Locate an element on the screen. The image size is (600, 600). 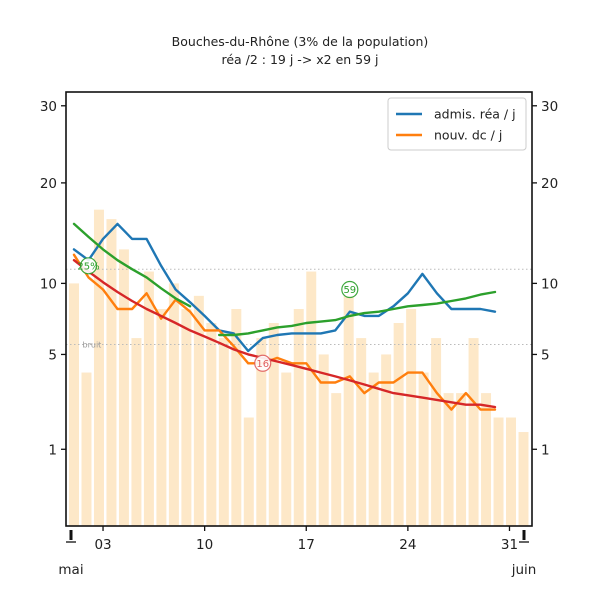
x-tick-label: 10 is located at coordinates (204, 545).